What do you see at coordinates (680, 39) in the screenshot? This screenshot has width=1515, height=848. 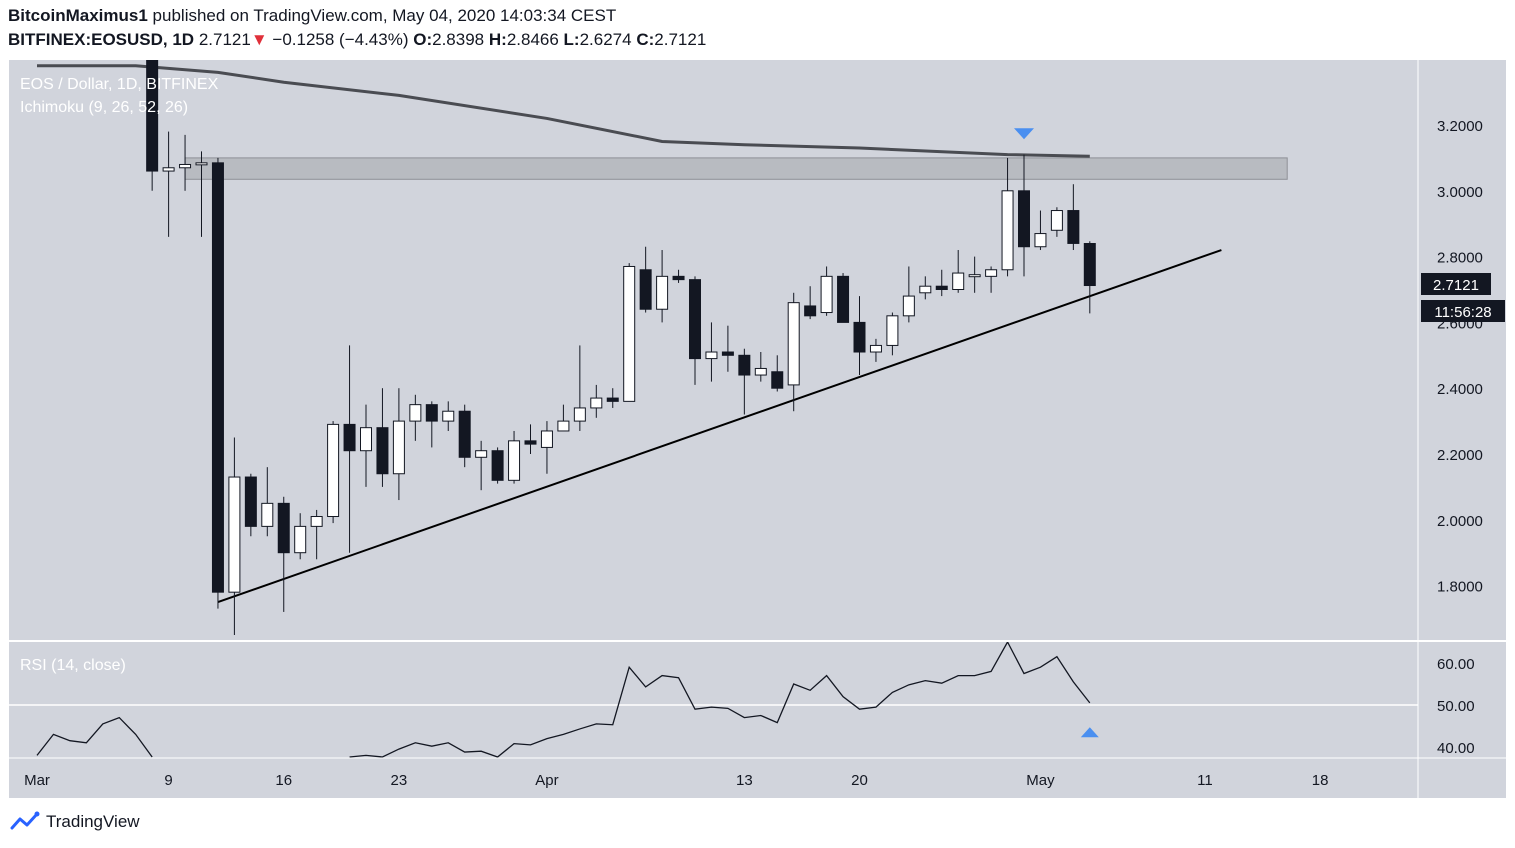 I see `close-value: 2.7121` at bounding box center [680, 39].